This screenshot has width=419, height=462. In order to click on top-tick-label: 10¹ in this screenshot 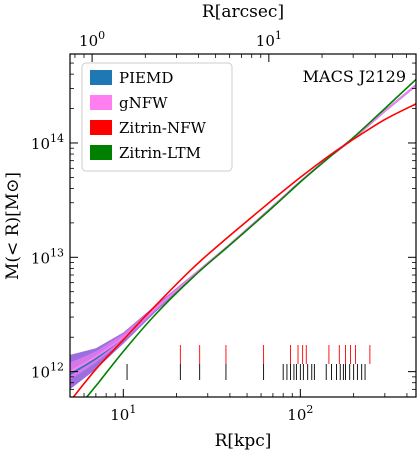, I will do `click(269, 39)`.